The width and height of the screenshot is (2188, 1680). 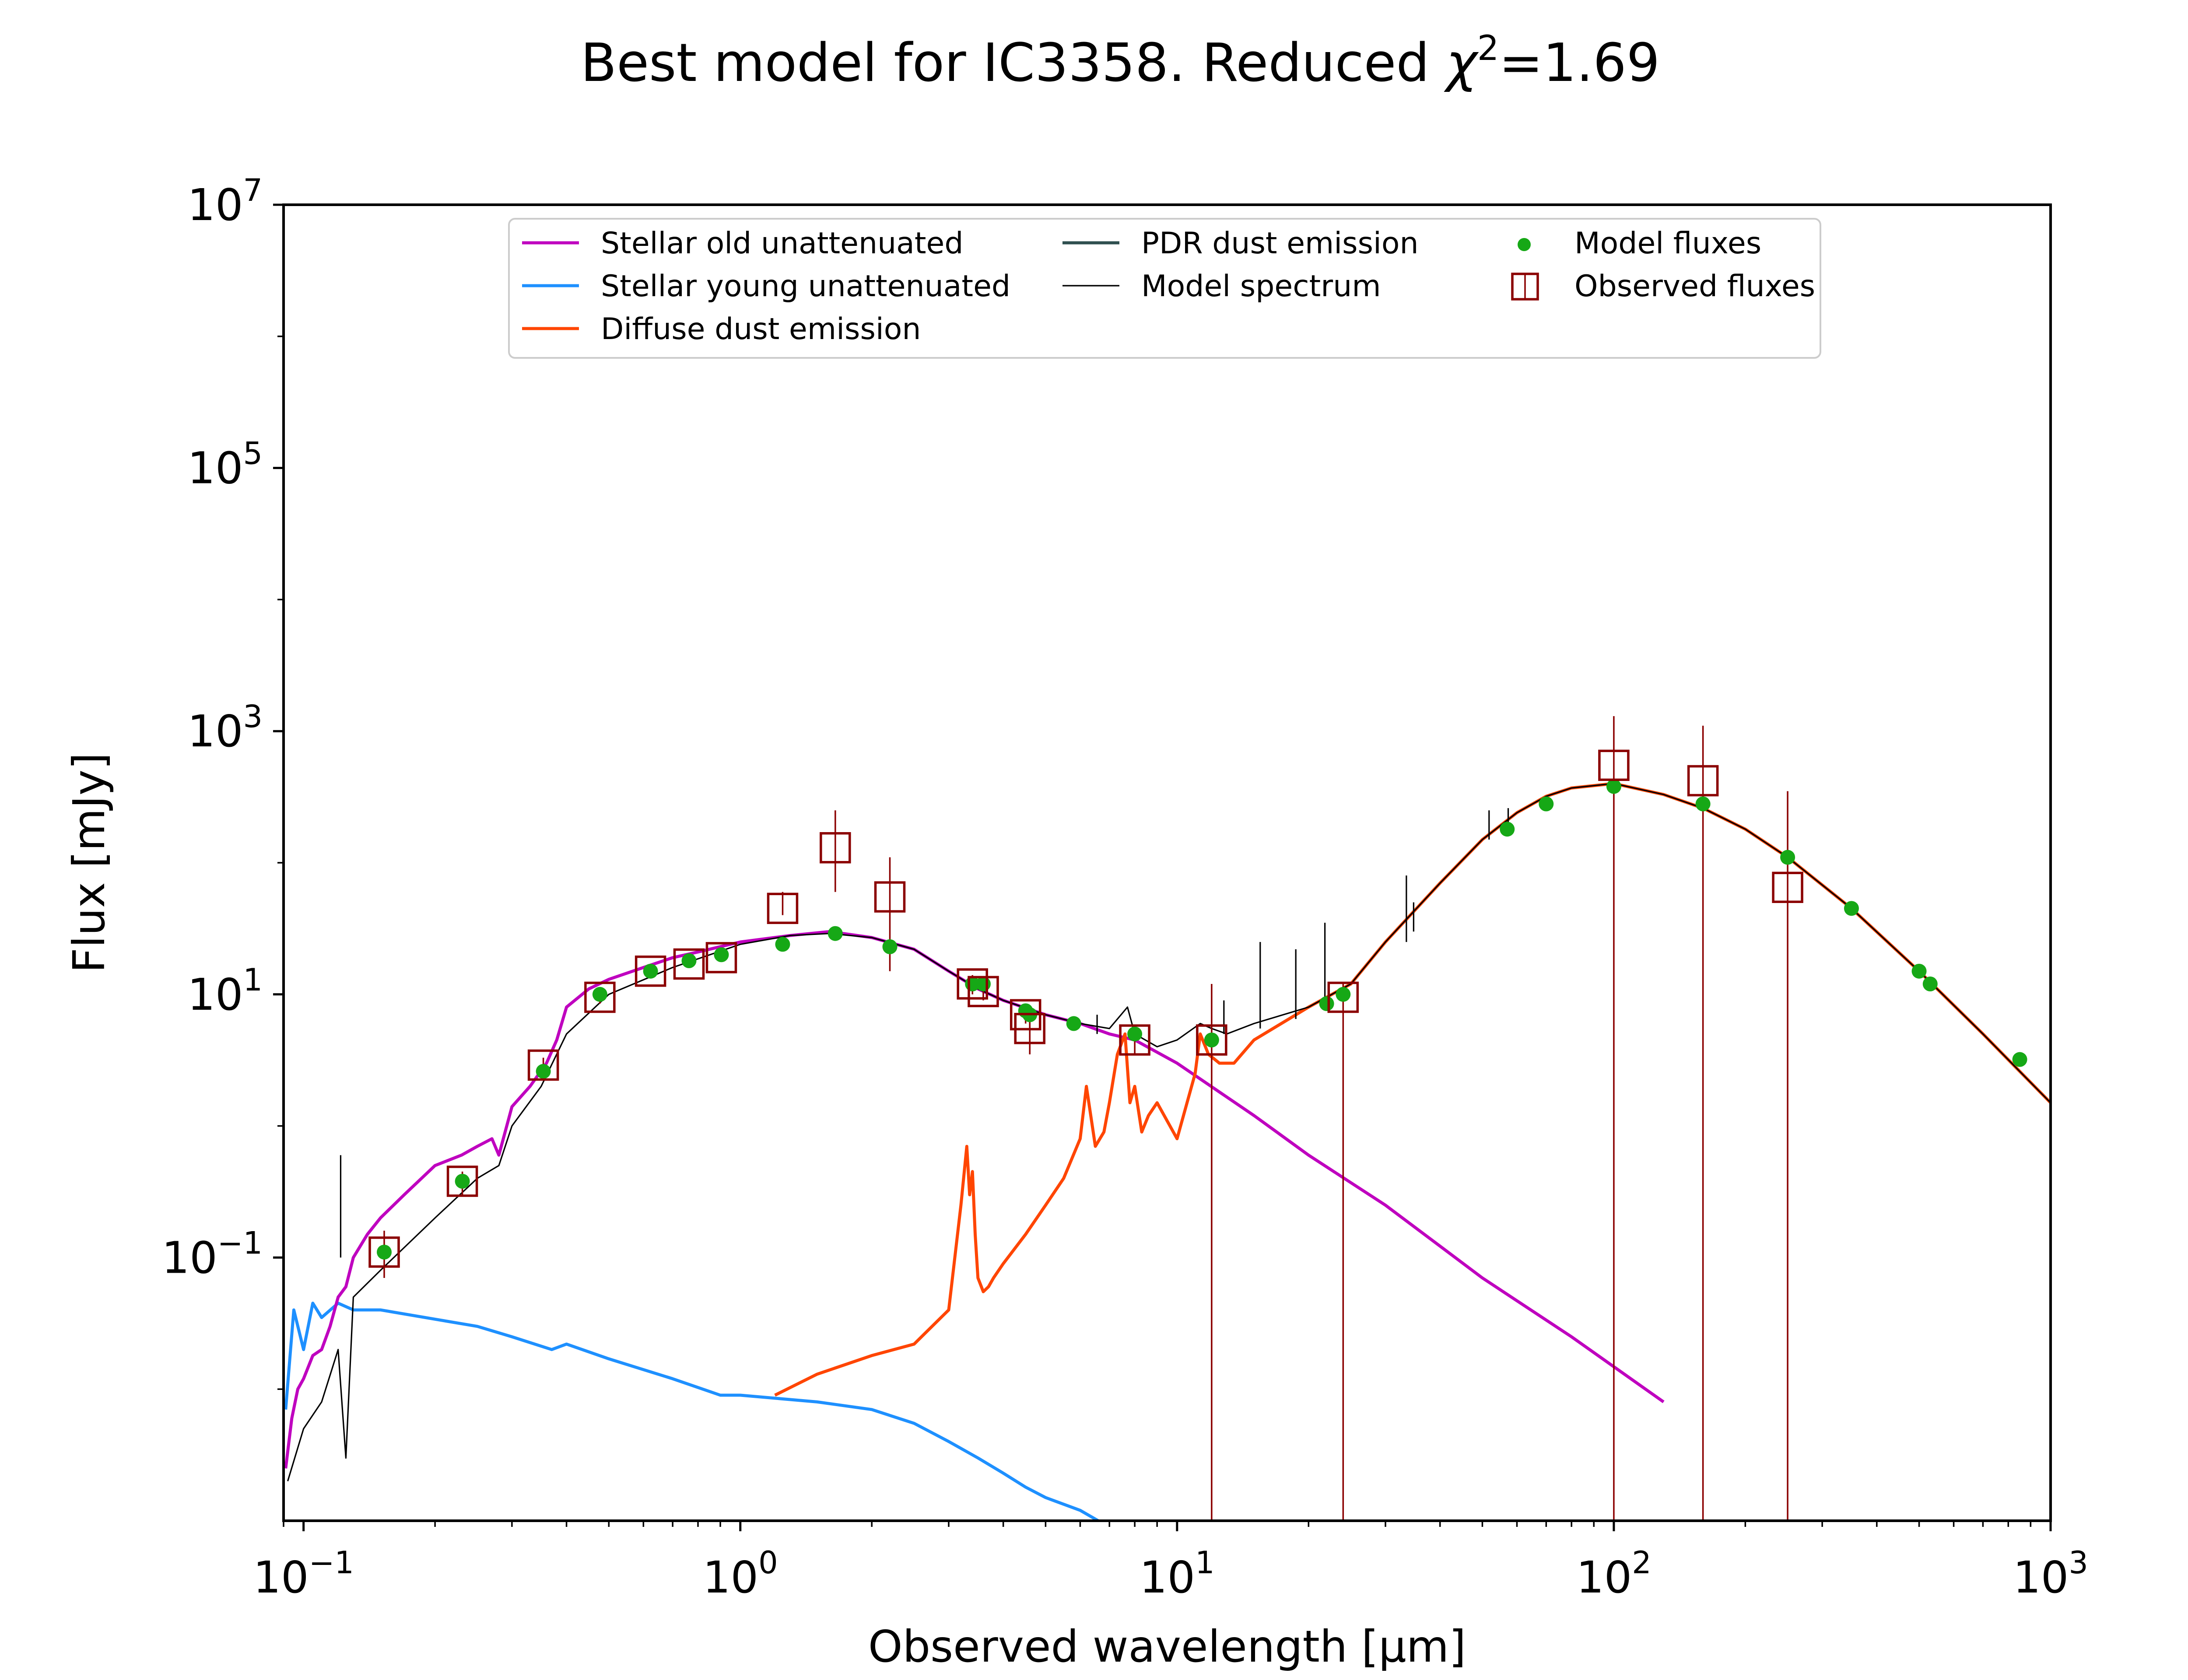 What do you see at coordinates (225, 465) in the screenshot?
I see `y-tick-label: 10⁵` at bounding box center [225, 465].